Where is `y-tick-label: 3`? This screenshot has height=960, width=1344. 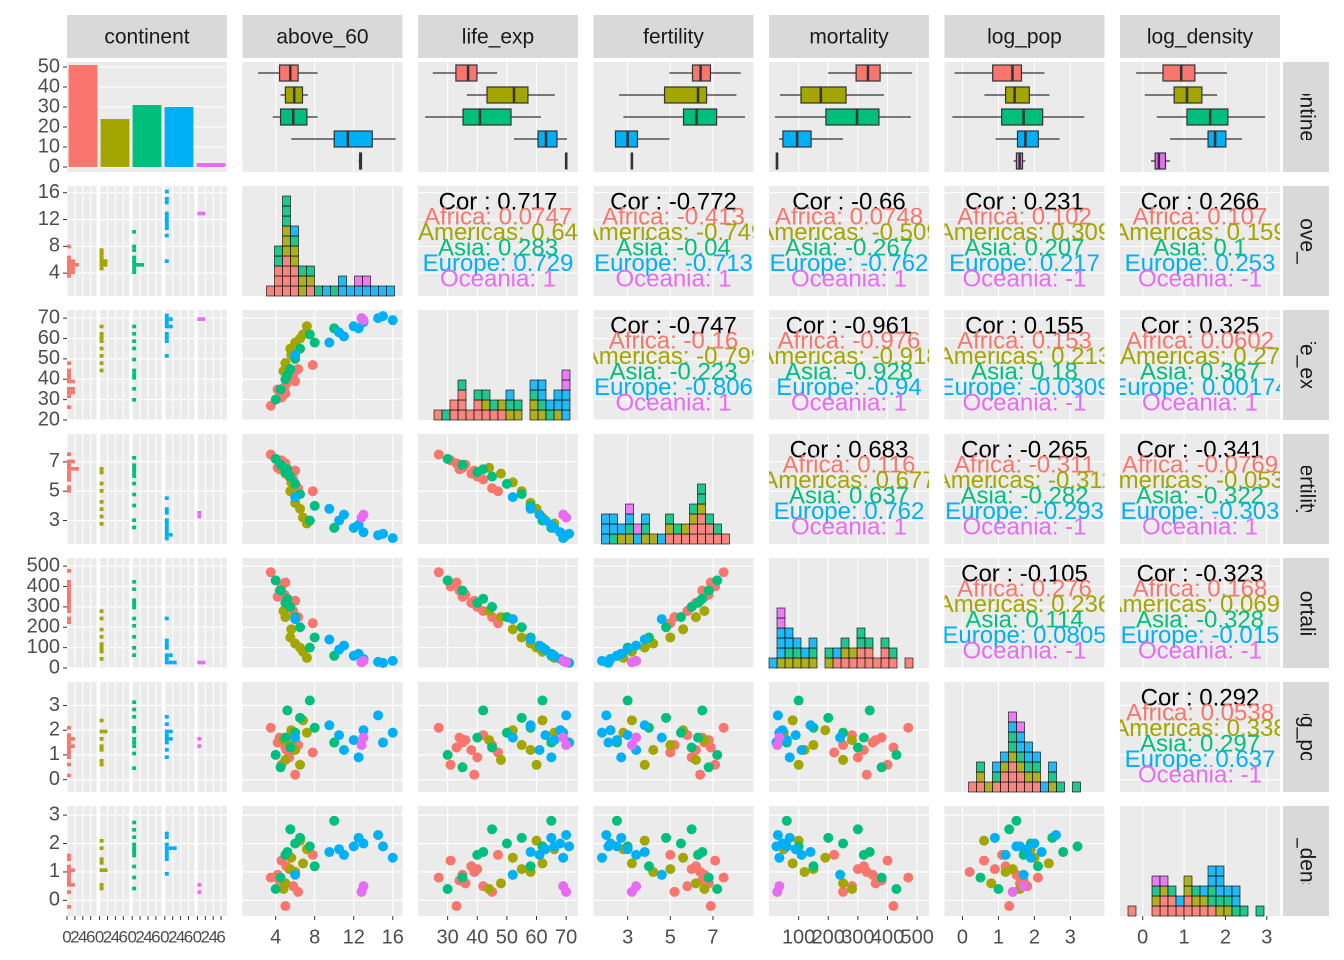
y-tick-label: 3 is located at coordinates (54, 520).